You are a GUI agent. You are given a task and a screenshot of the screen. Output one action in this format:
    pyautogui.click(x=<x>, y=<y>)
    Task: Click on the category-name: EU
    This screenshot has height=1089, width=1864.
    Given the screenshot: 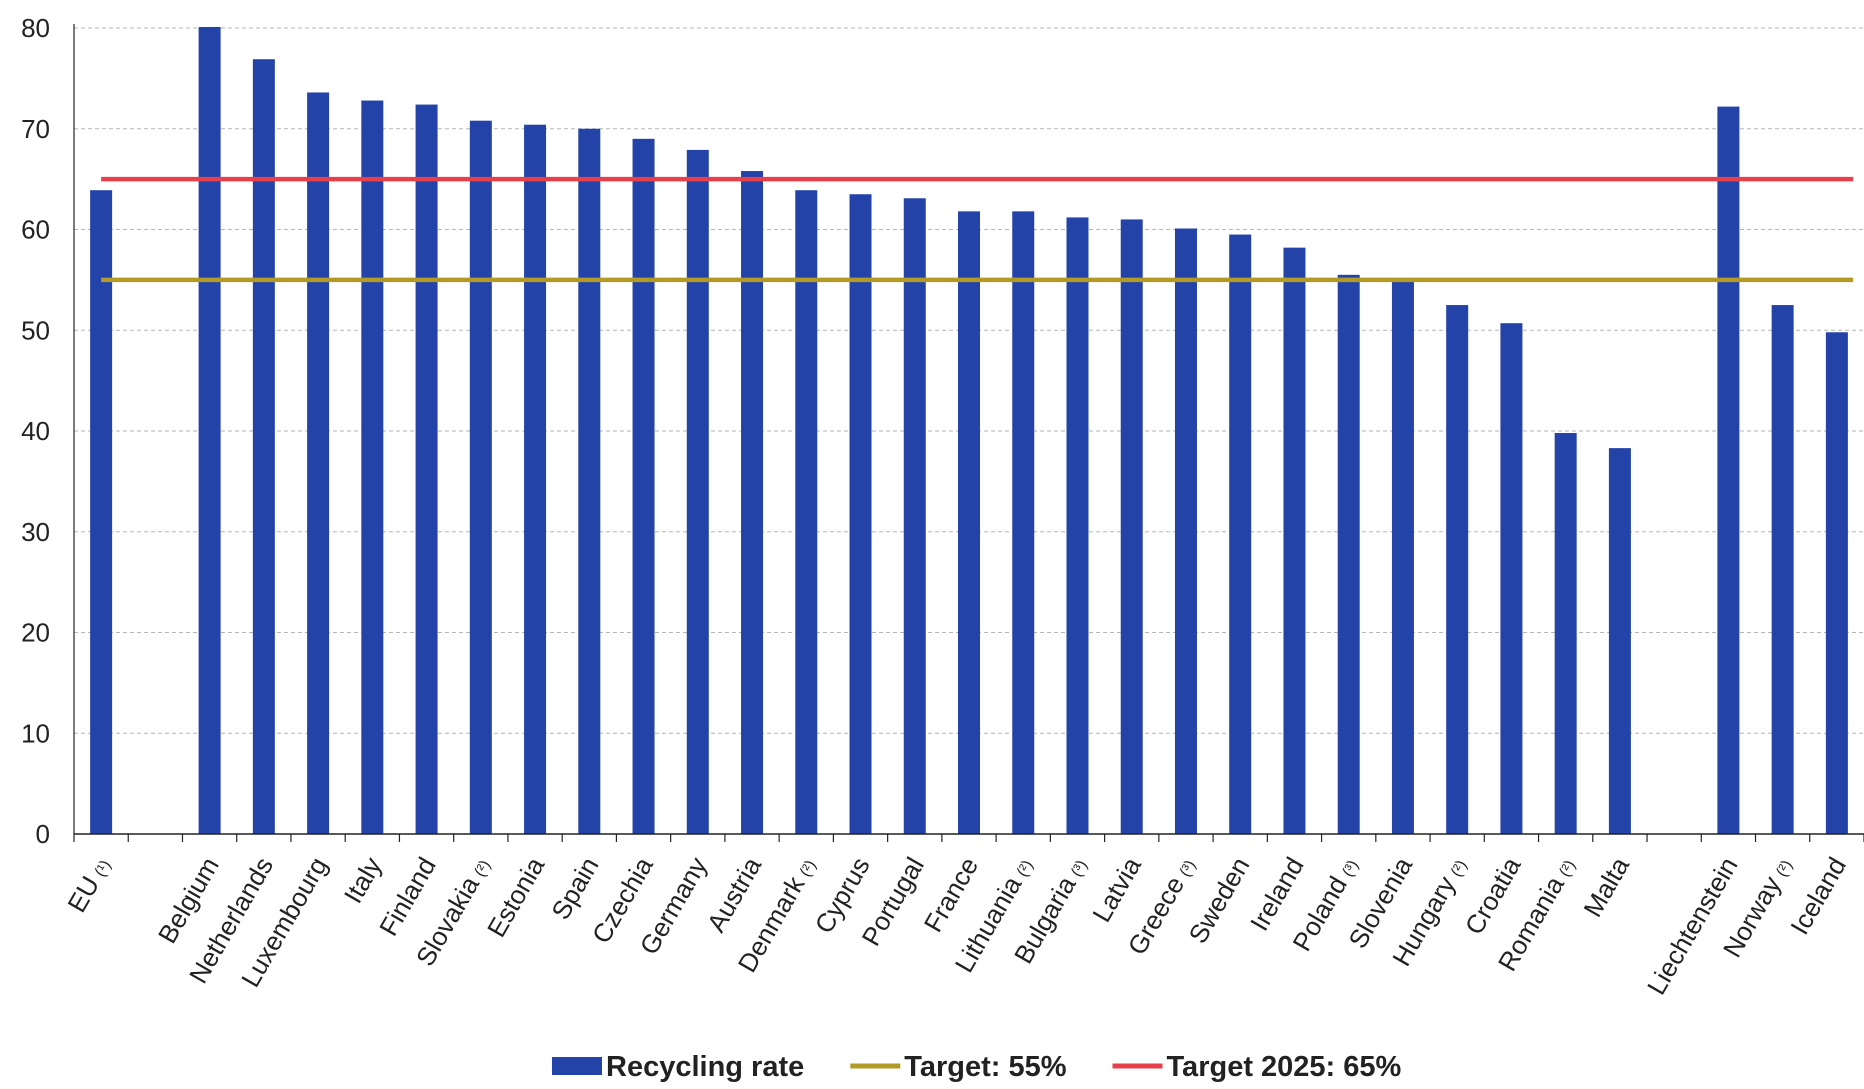 What is the action you would take?
    pyautogui.click(x=83, y=894)
    